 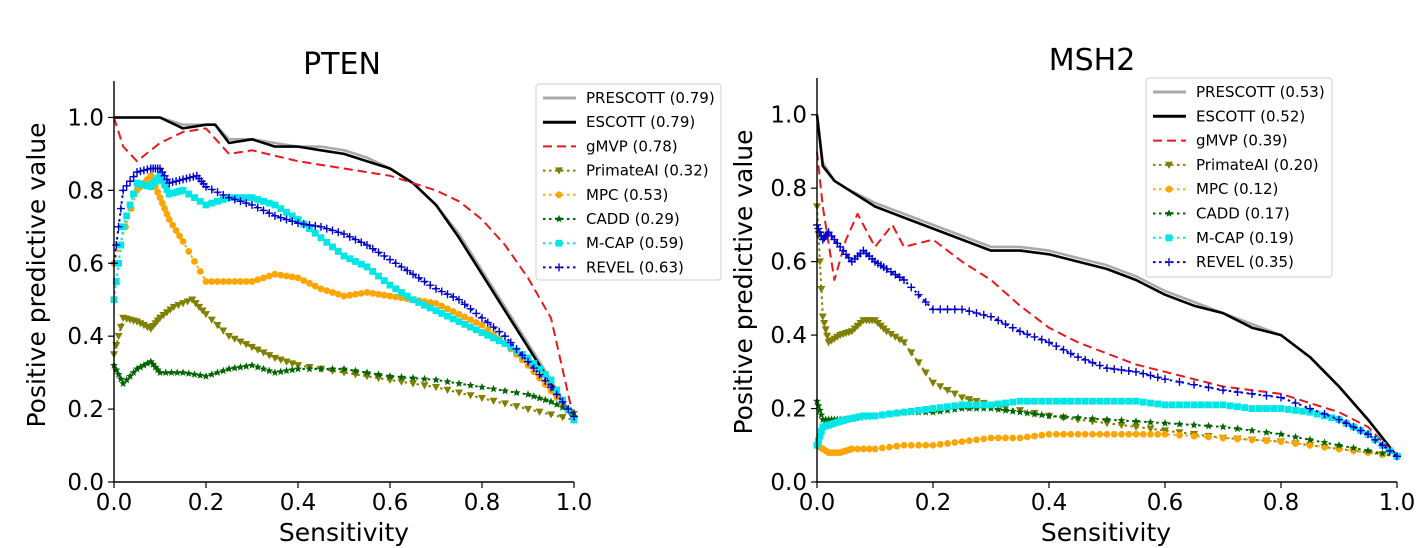 What do you see at coordinates (1049, 503) in the screenshot?
I see `msh2-x-tick-label: 0.4` at bounding box center [1049, 503].